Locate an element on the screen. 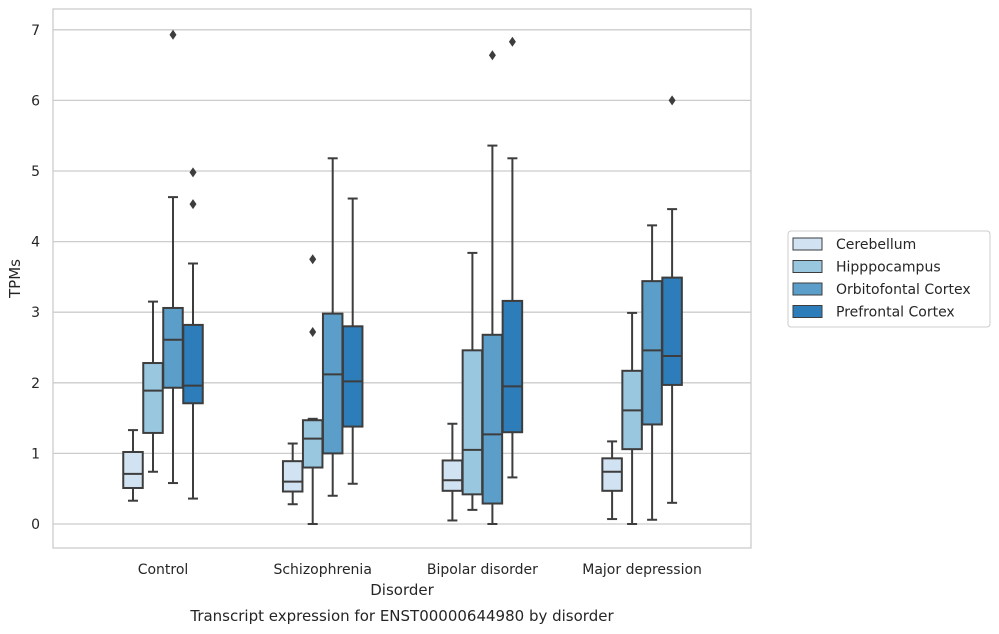 Image resolution: width=999 pixels, height=634 pixels. legend-item-hipppocampus: Hipppocampus is located at coordinates (866, 268).